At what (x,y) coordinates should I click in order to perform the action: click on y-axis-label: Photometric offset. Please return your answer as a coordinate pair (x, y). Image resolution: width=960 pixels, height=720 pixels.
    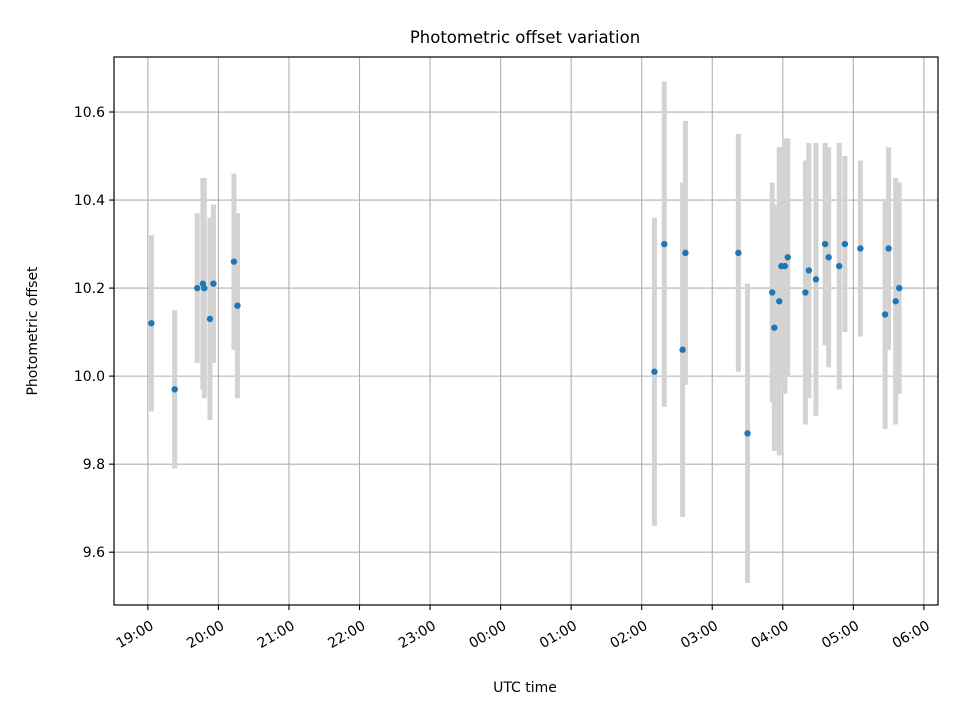
    Looking at the image, I should click on (33, 331).